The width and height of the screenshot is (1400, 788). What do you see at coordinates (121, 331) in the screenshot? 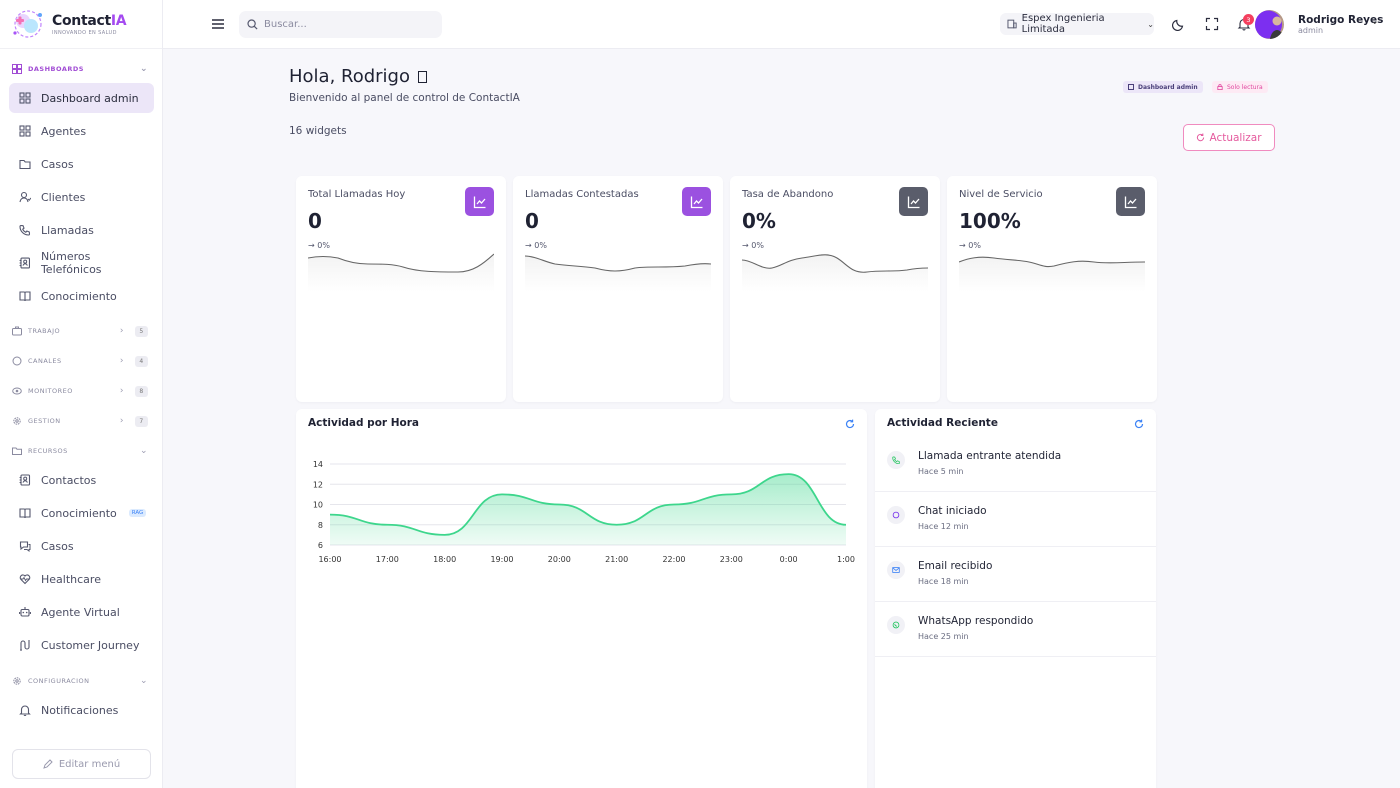
I see `chevron-right-icon: ›` at bounding box center [121, 331].